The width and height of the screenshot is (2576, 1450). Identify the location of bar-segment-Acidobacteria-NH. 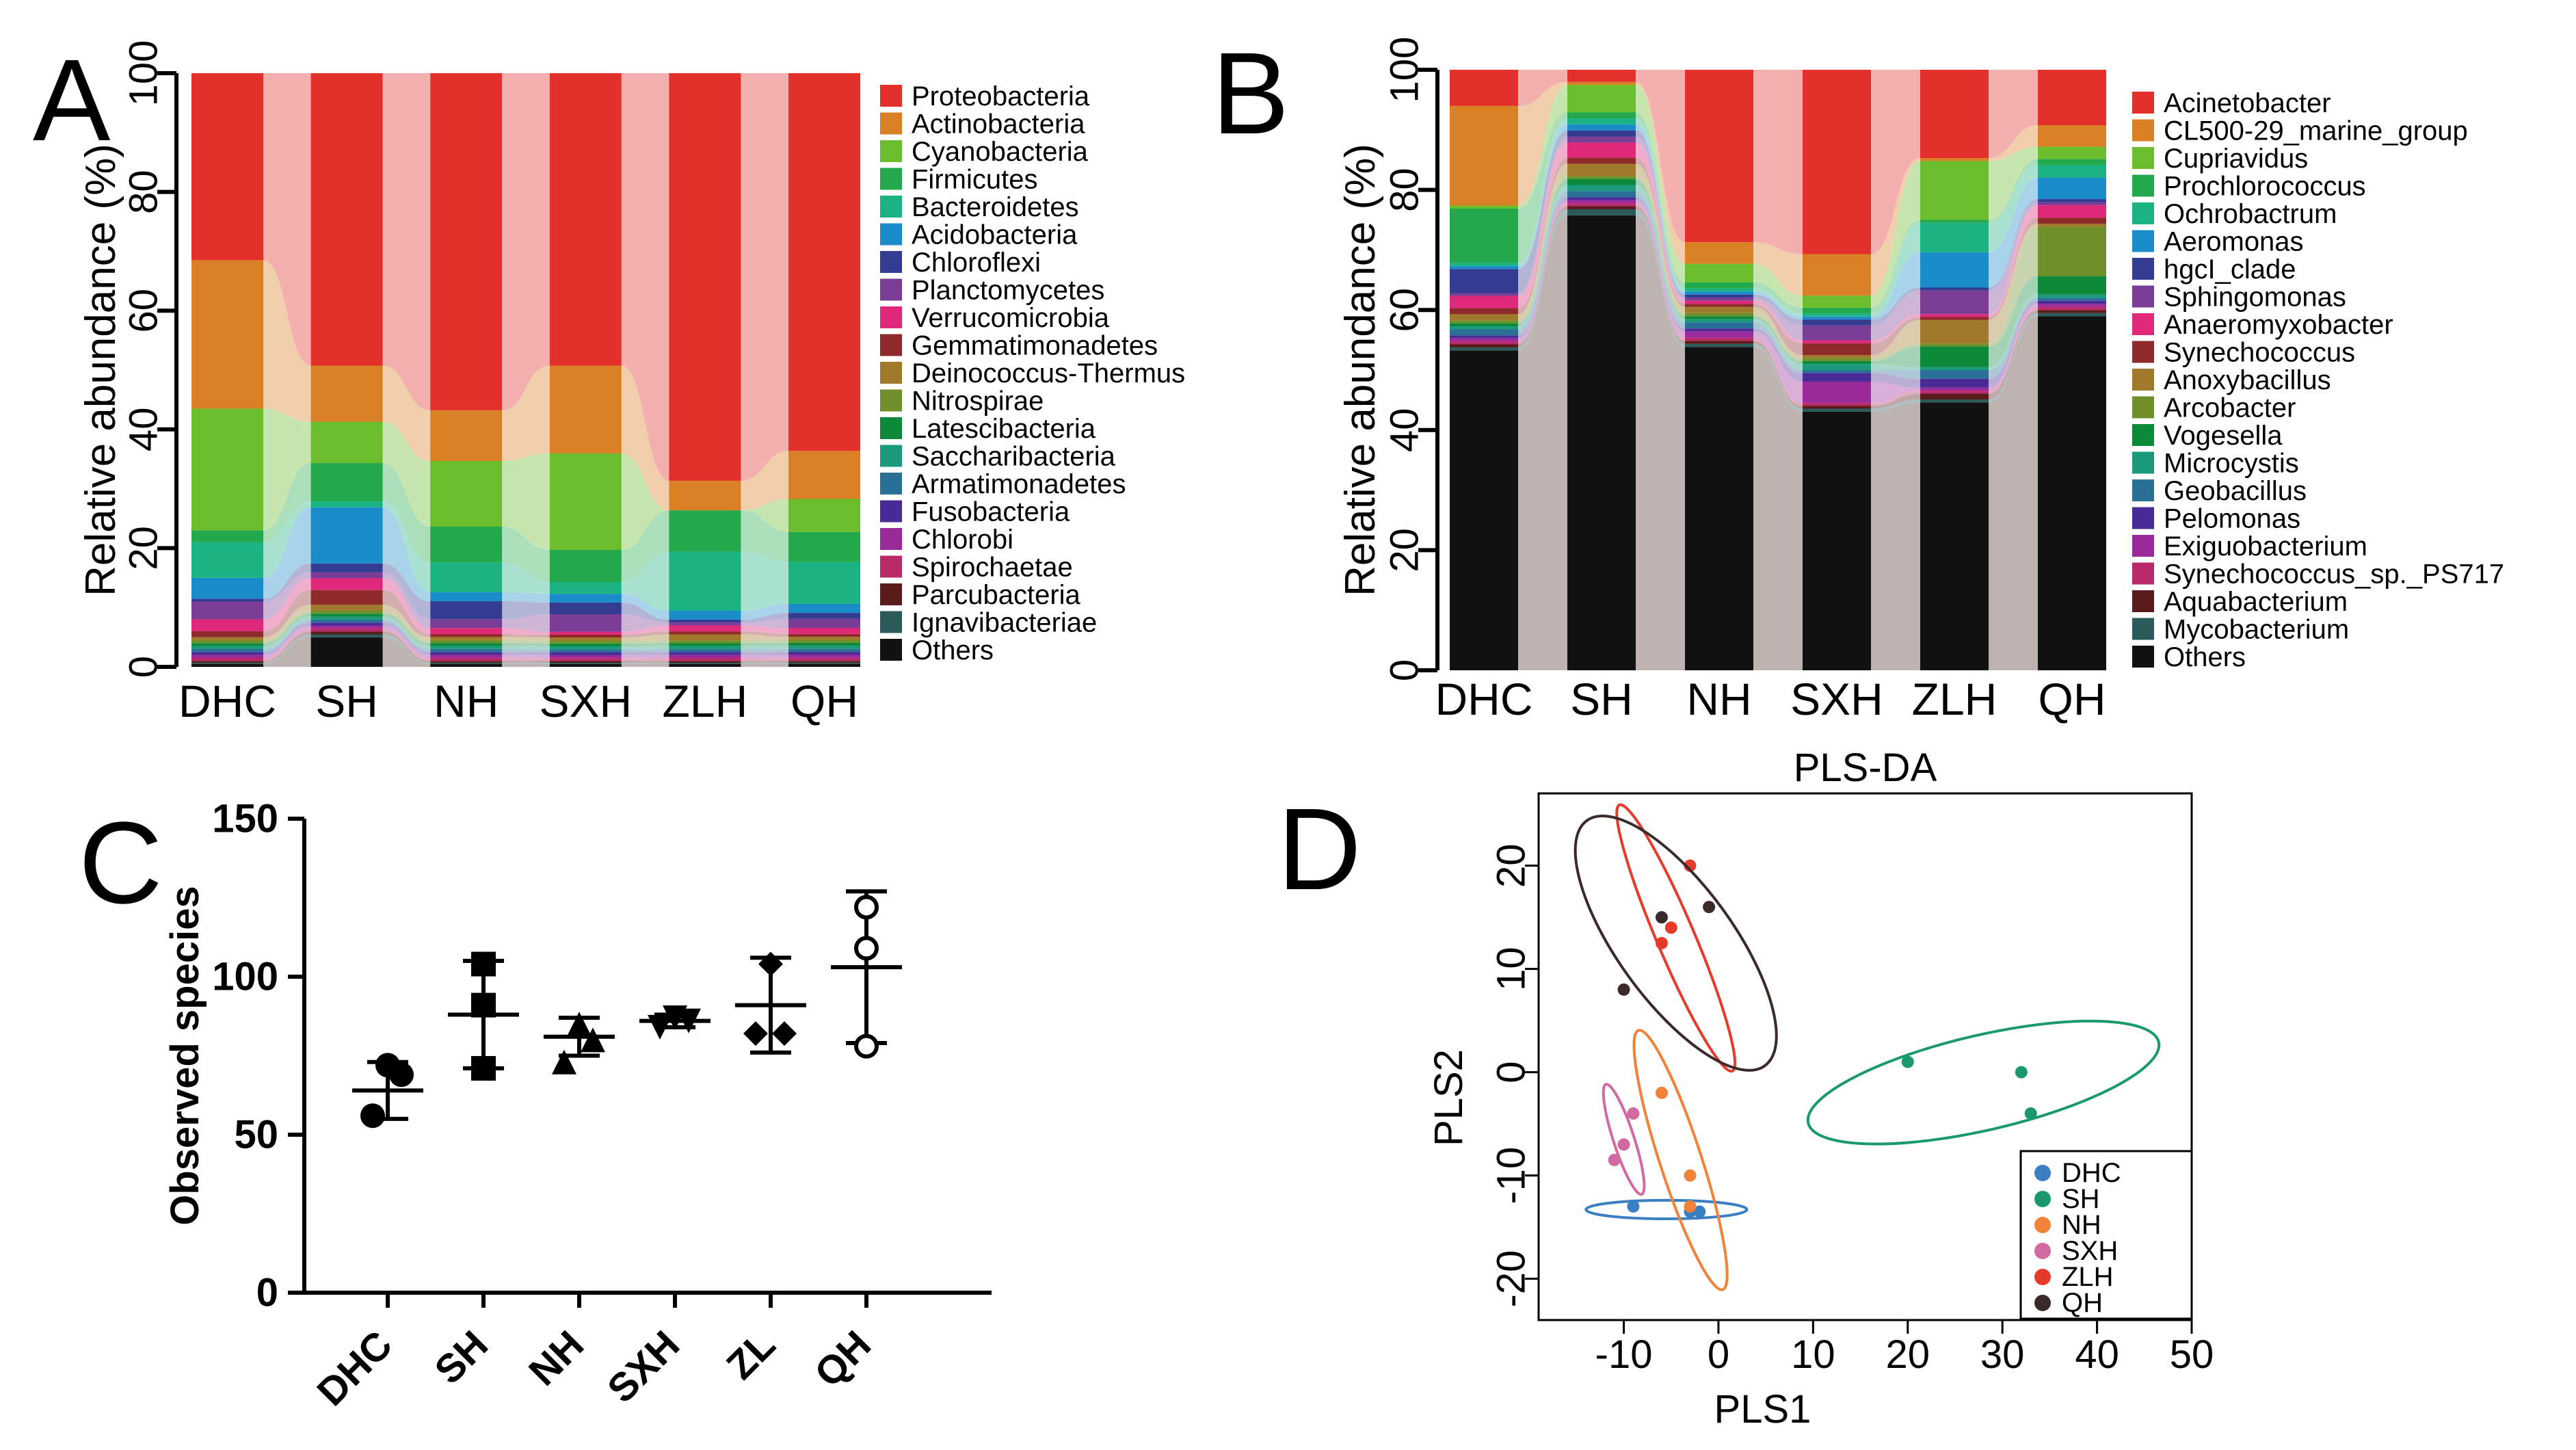
(466, 597).